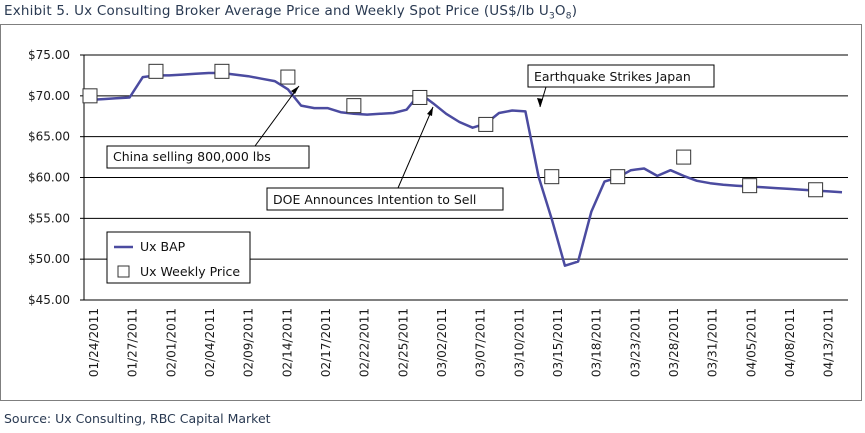 This screenshot has height=433, width=865. What do you see at coordinates (374, 199) in the screenshot?
I see `annotation-doe-text: DOE Announces Intention to Sell` at bounding box center [374, 199].